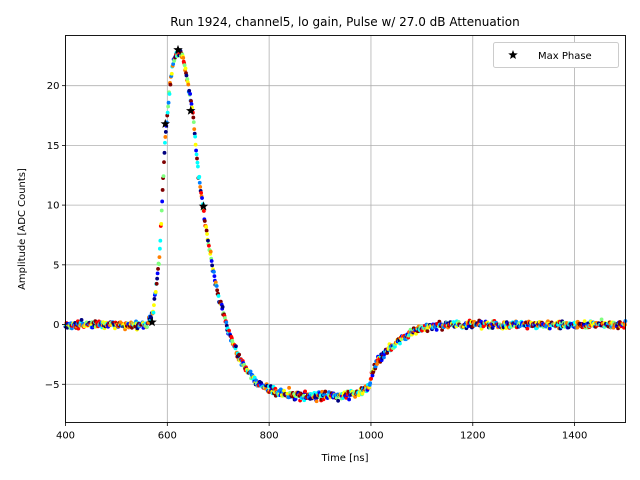 The image size is (640, 480). Describe the element at coordinates (178, 185) in the screenshot. I see `max-phase-markers` at that location.